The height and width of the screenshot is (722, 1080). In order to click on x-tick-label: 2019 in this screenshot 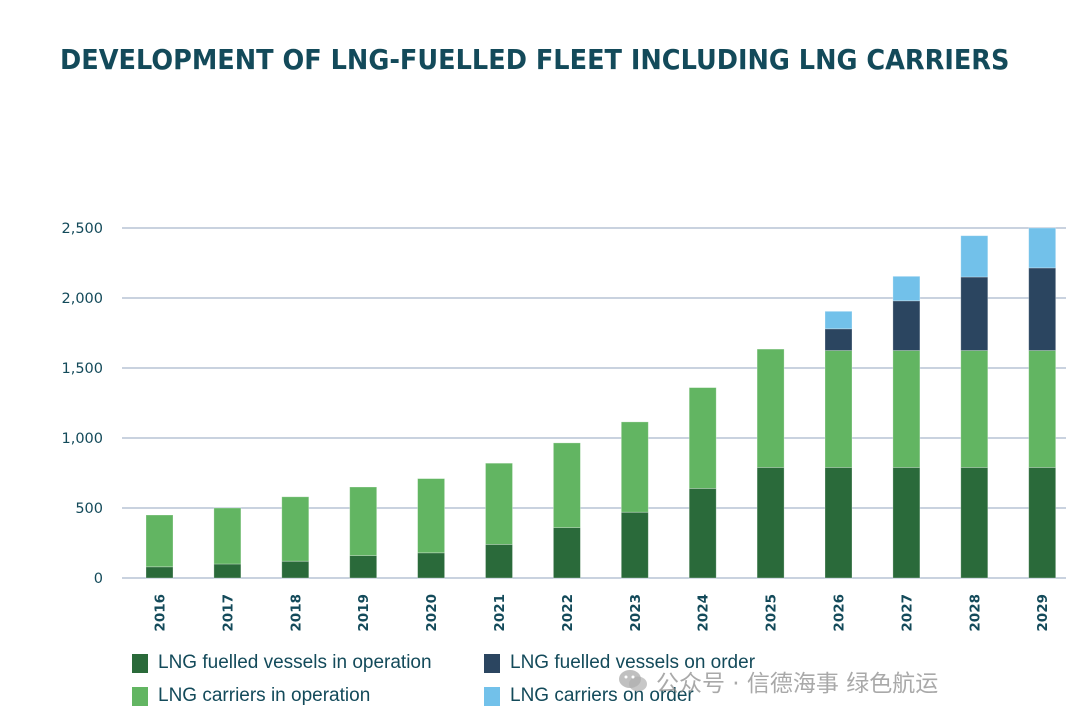, I will do `click(364, 613)`.